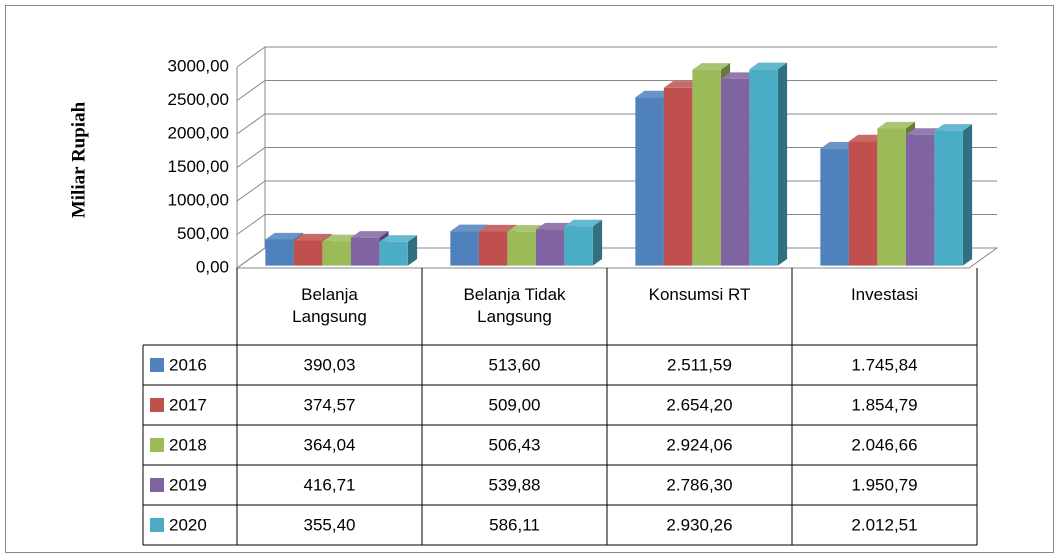  Describe the element at coordinates (515, 364) in the screenshot. I see `table-value: 513,60` at that location.